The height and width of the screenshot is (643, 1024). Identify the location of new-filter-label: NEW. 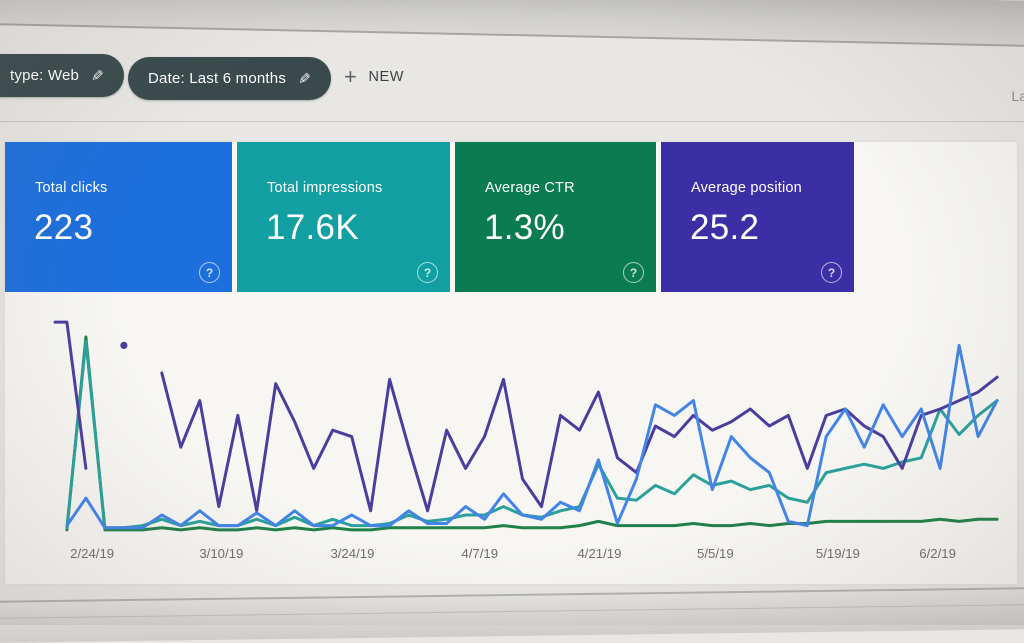
(386, 77).